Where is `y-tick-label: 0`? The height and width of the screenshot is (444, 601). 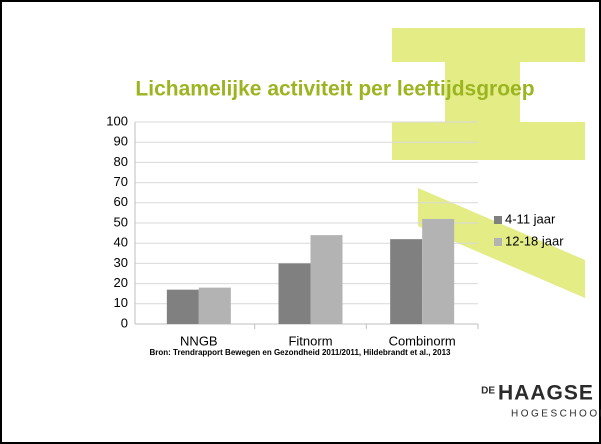
y-tick-label: 0 is located at coordinates (124, 322).